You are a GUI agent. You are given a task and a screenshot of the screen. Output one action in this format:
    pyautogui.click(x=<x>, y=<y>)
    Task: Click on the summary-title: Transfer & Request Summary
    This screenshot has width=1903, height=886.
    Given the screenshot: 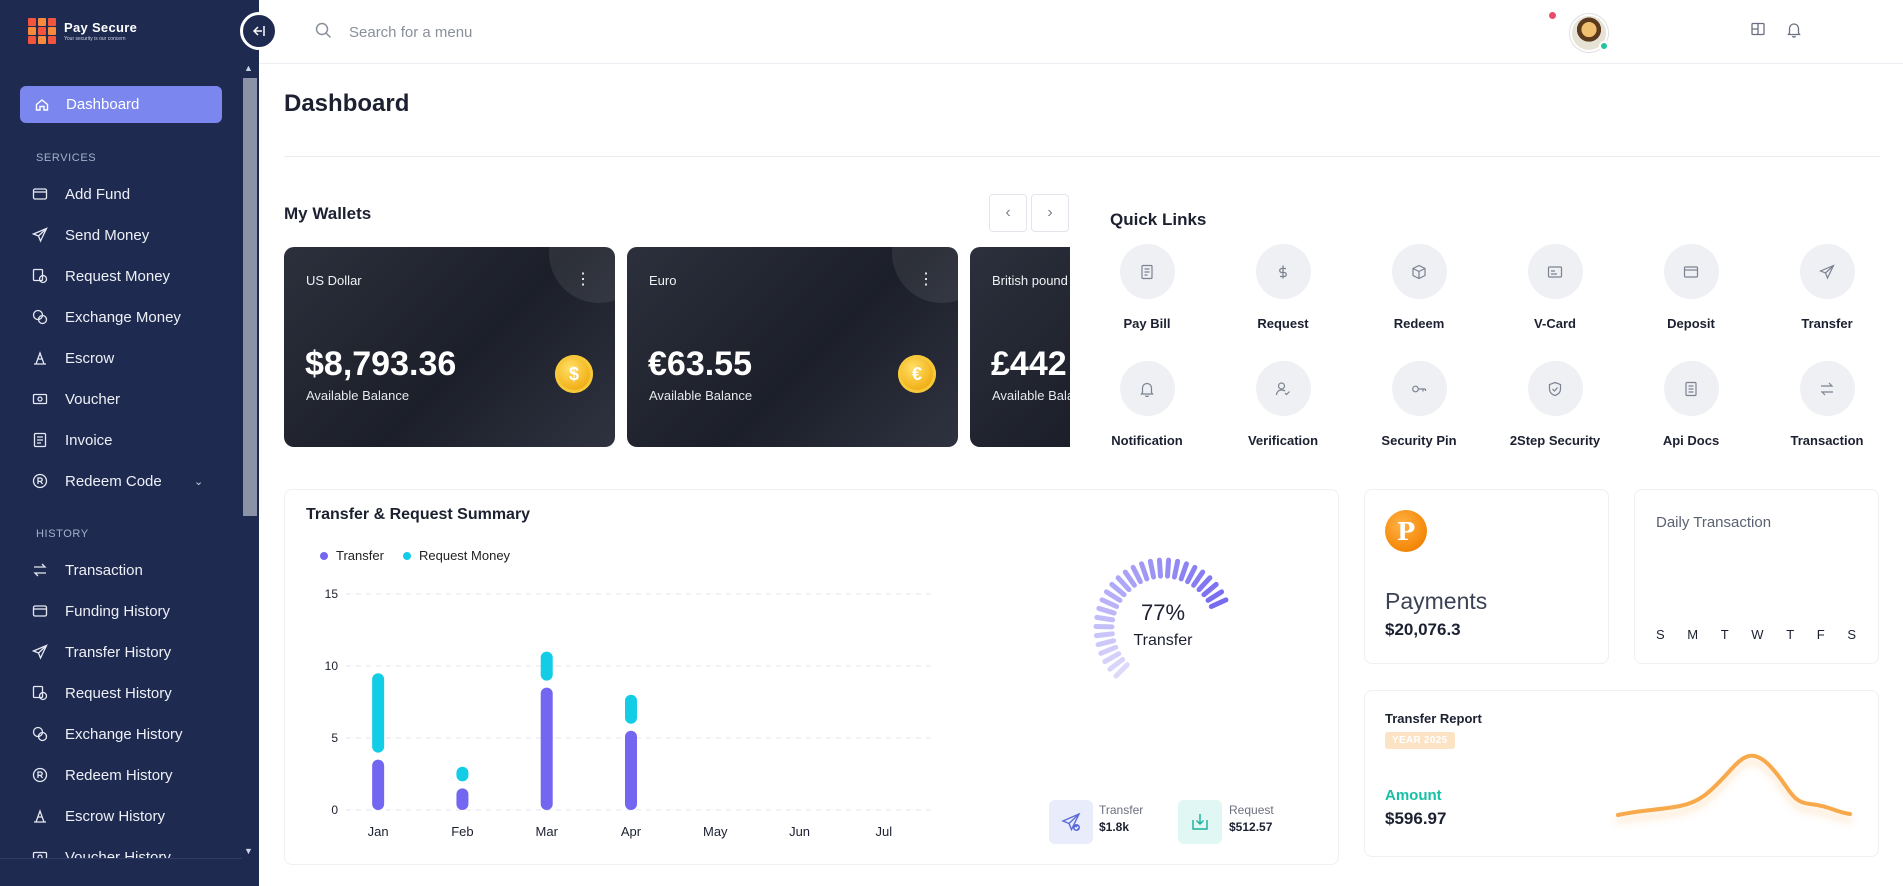 What is the action you would take?
    pyautogui.click(x=418, y=514)
    